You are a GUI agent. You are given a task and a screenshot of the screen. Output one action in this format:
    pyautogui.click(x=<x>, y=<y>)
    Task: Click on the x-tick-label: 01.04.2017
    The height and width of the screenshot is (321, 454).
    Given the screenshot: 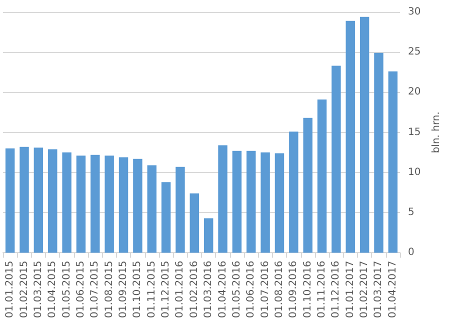 What is the action you would take?
    pyautogui.click(x=392, y=289)
    